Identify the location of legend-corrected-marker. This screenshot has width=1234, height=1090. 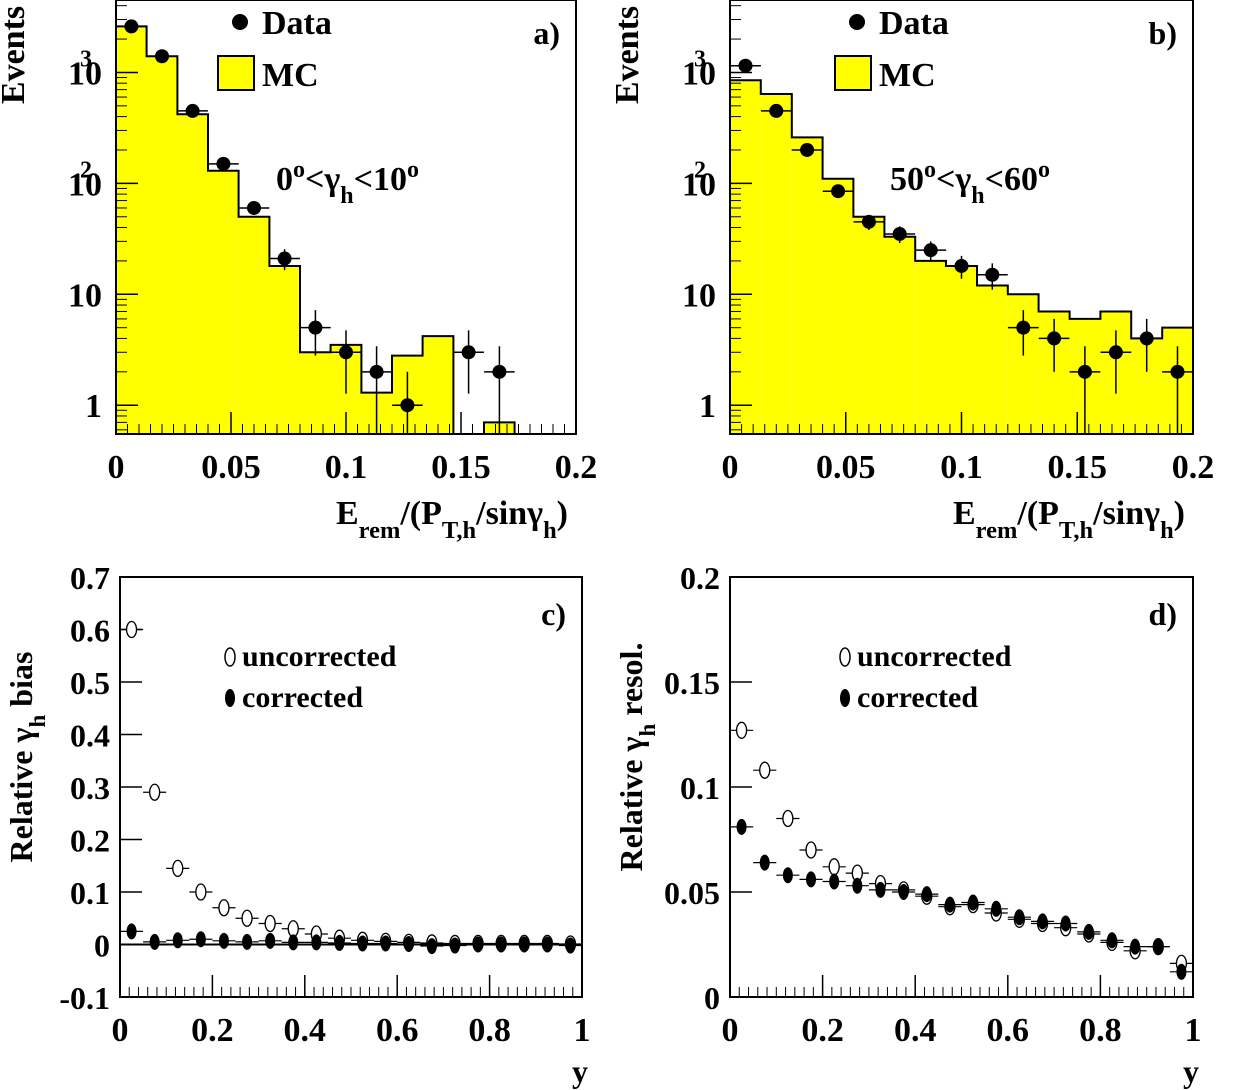
(845, 698).